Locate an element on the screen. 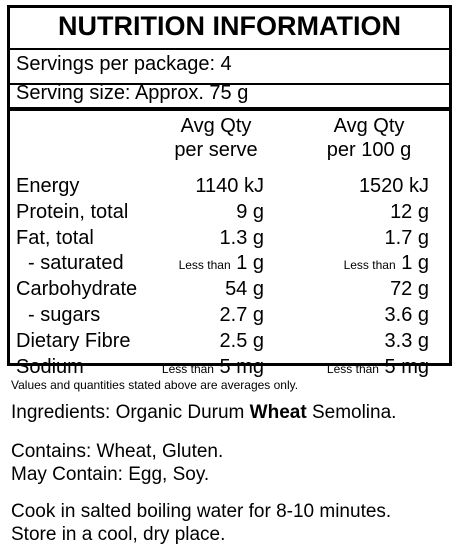  per-100g-value: 3.6 g is located at coordinates (407, 315).